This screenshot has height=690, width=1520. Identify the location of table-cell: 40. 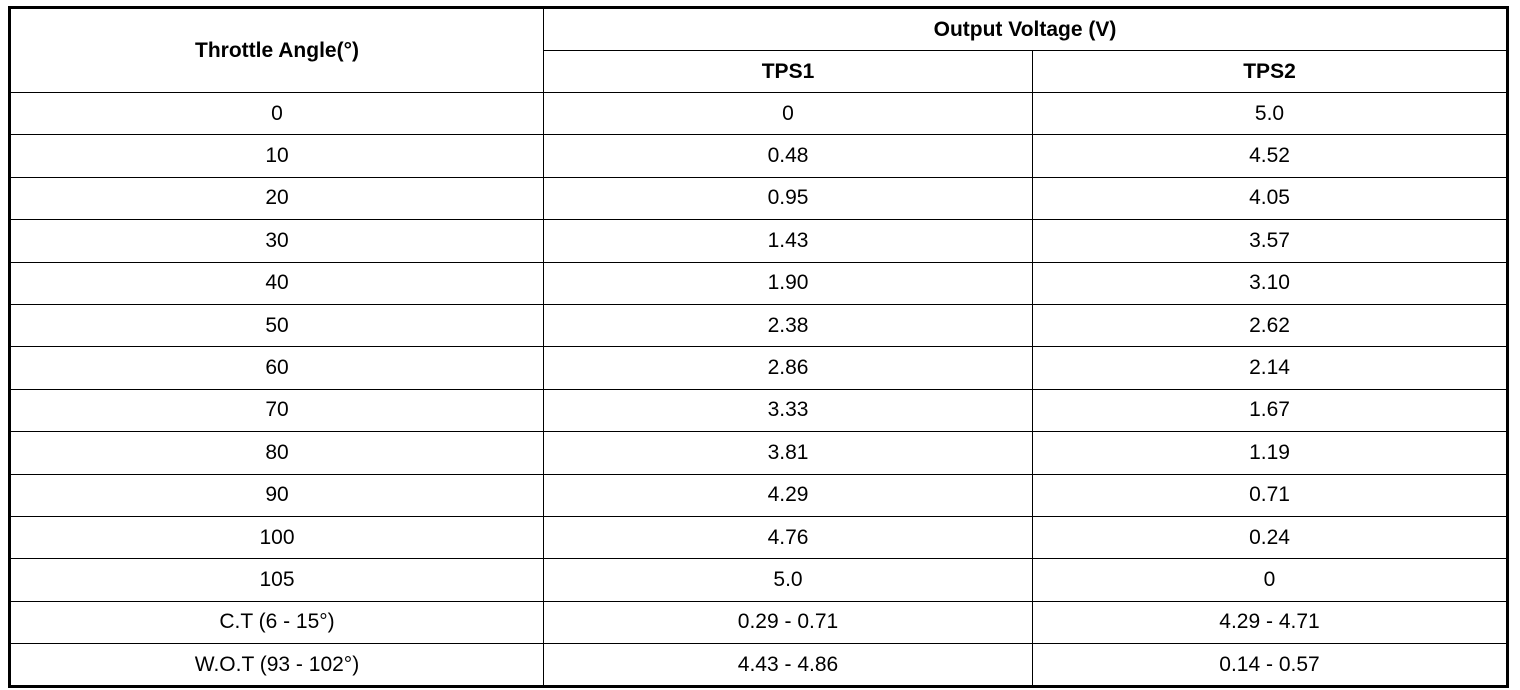
(276, 283).